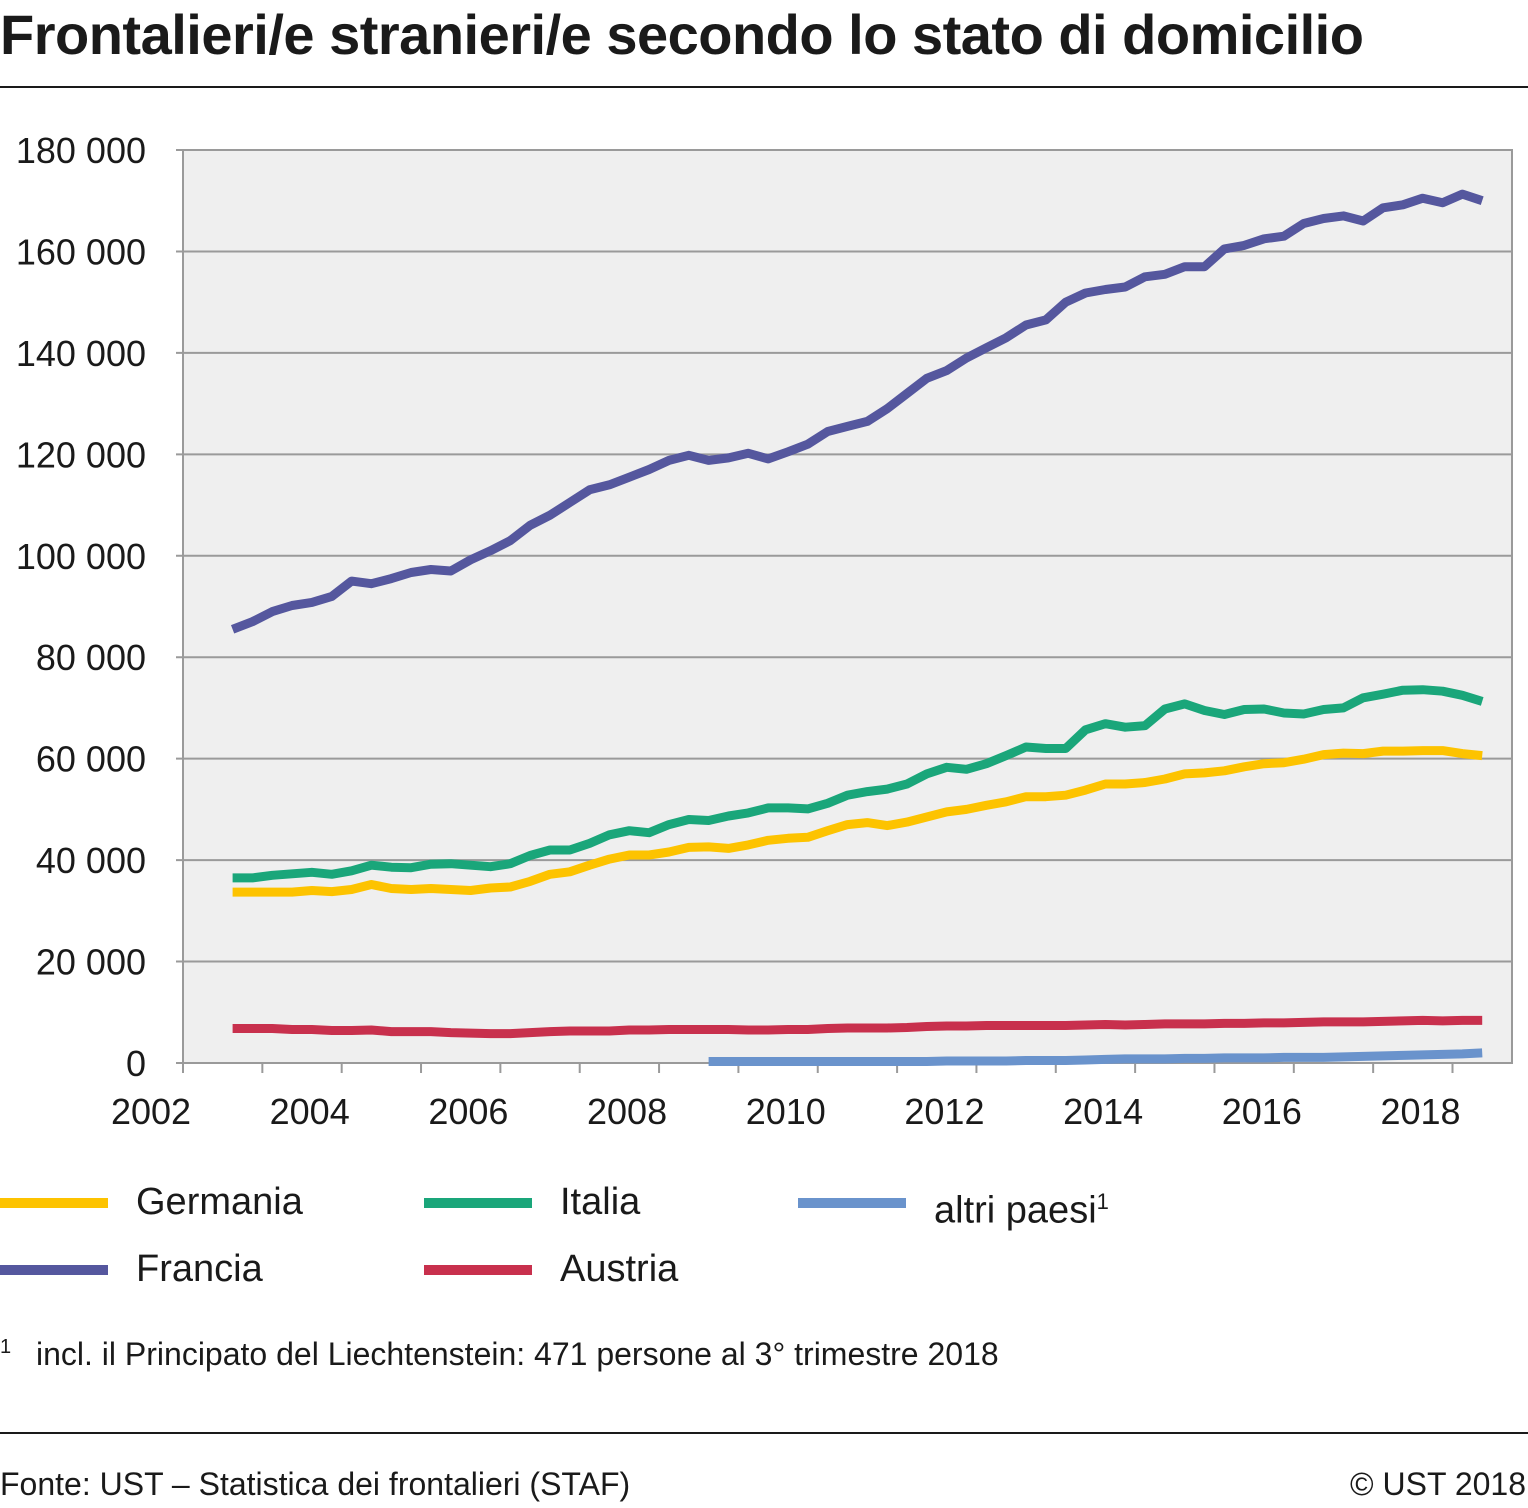  Describe the element at coordinates (857, 1027) in the screenshot. I see `series-line-austria` at that location.